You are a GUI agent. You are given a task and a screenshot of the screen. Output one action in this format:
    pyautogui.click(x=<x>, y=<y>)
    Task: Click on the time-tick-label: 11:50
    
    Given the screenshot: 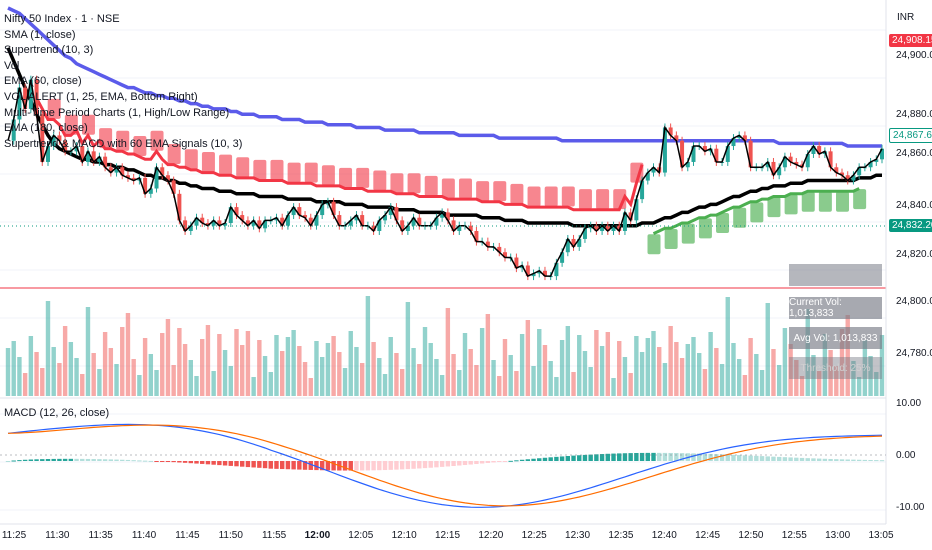 What is the action you would take?
    pyautogui.click(x=230, y=535)
    